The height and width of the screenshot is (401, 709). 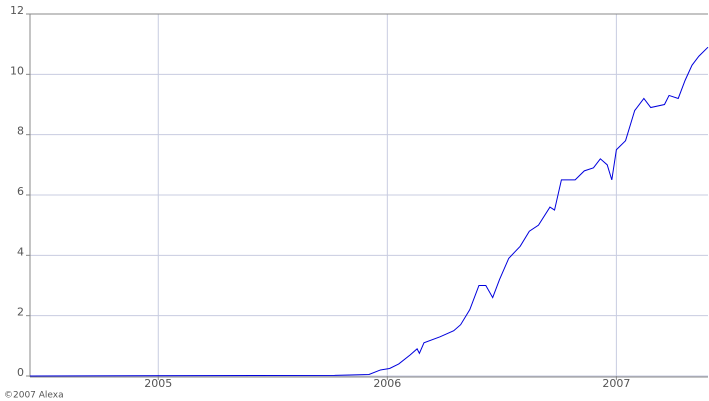 What do you see at coordinates (20, 312) in the screenshot?
I see `y-tick-label: 2` at bounding box center [20, 312].